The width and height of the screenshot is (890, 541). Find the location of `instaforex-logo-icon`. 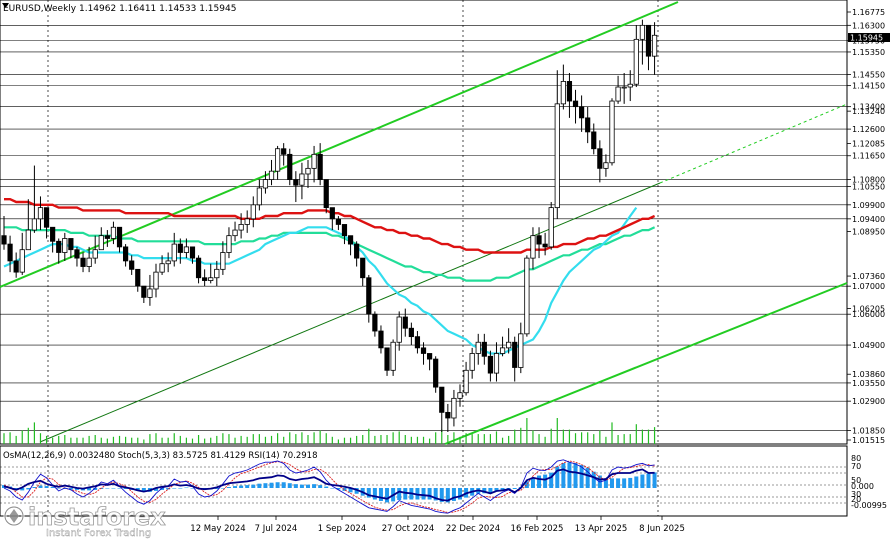

instaforex-logo-icon is located at coordinates (14, 516).